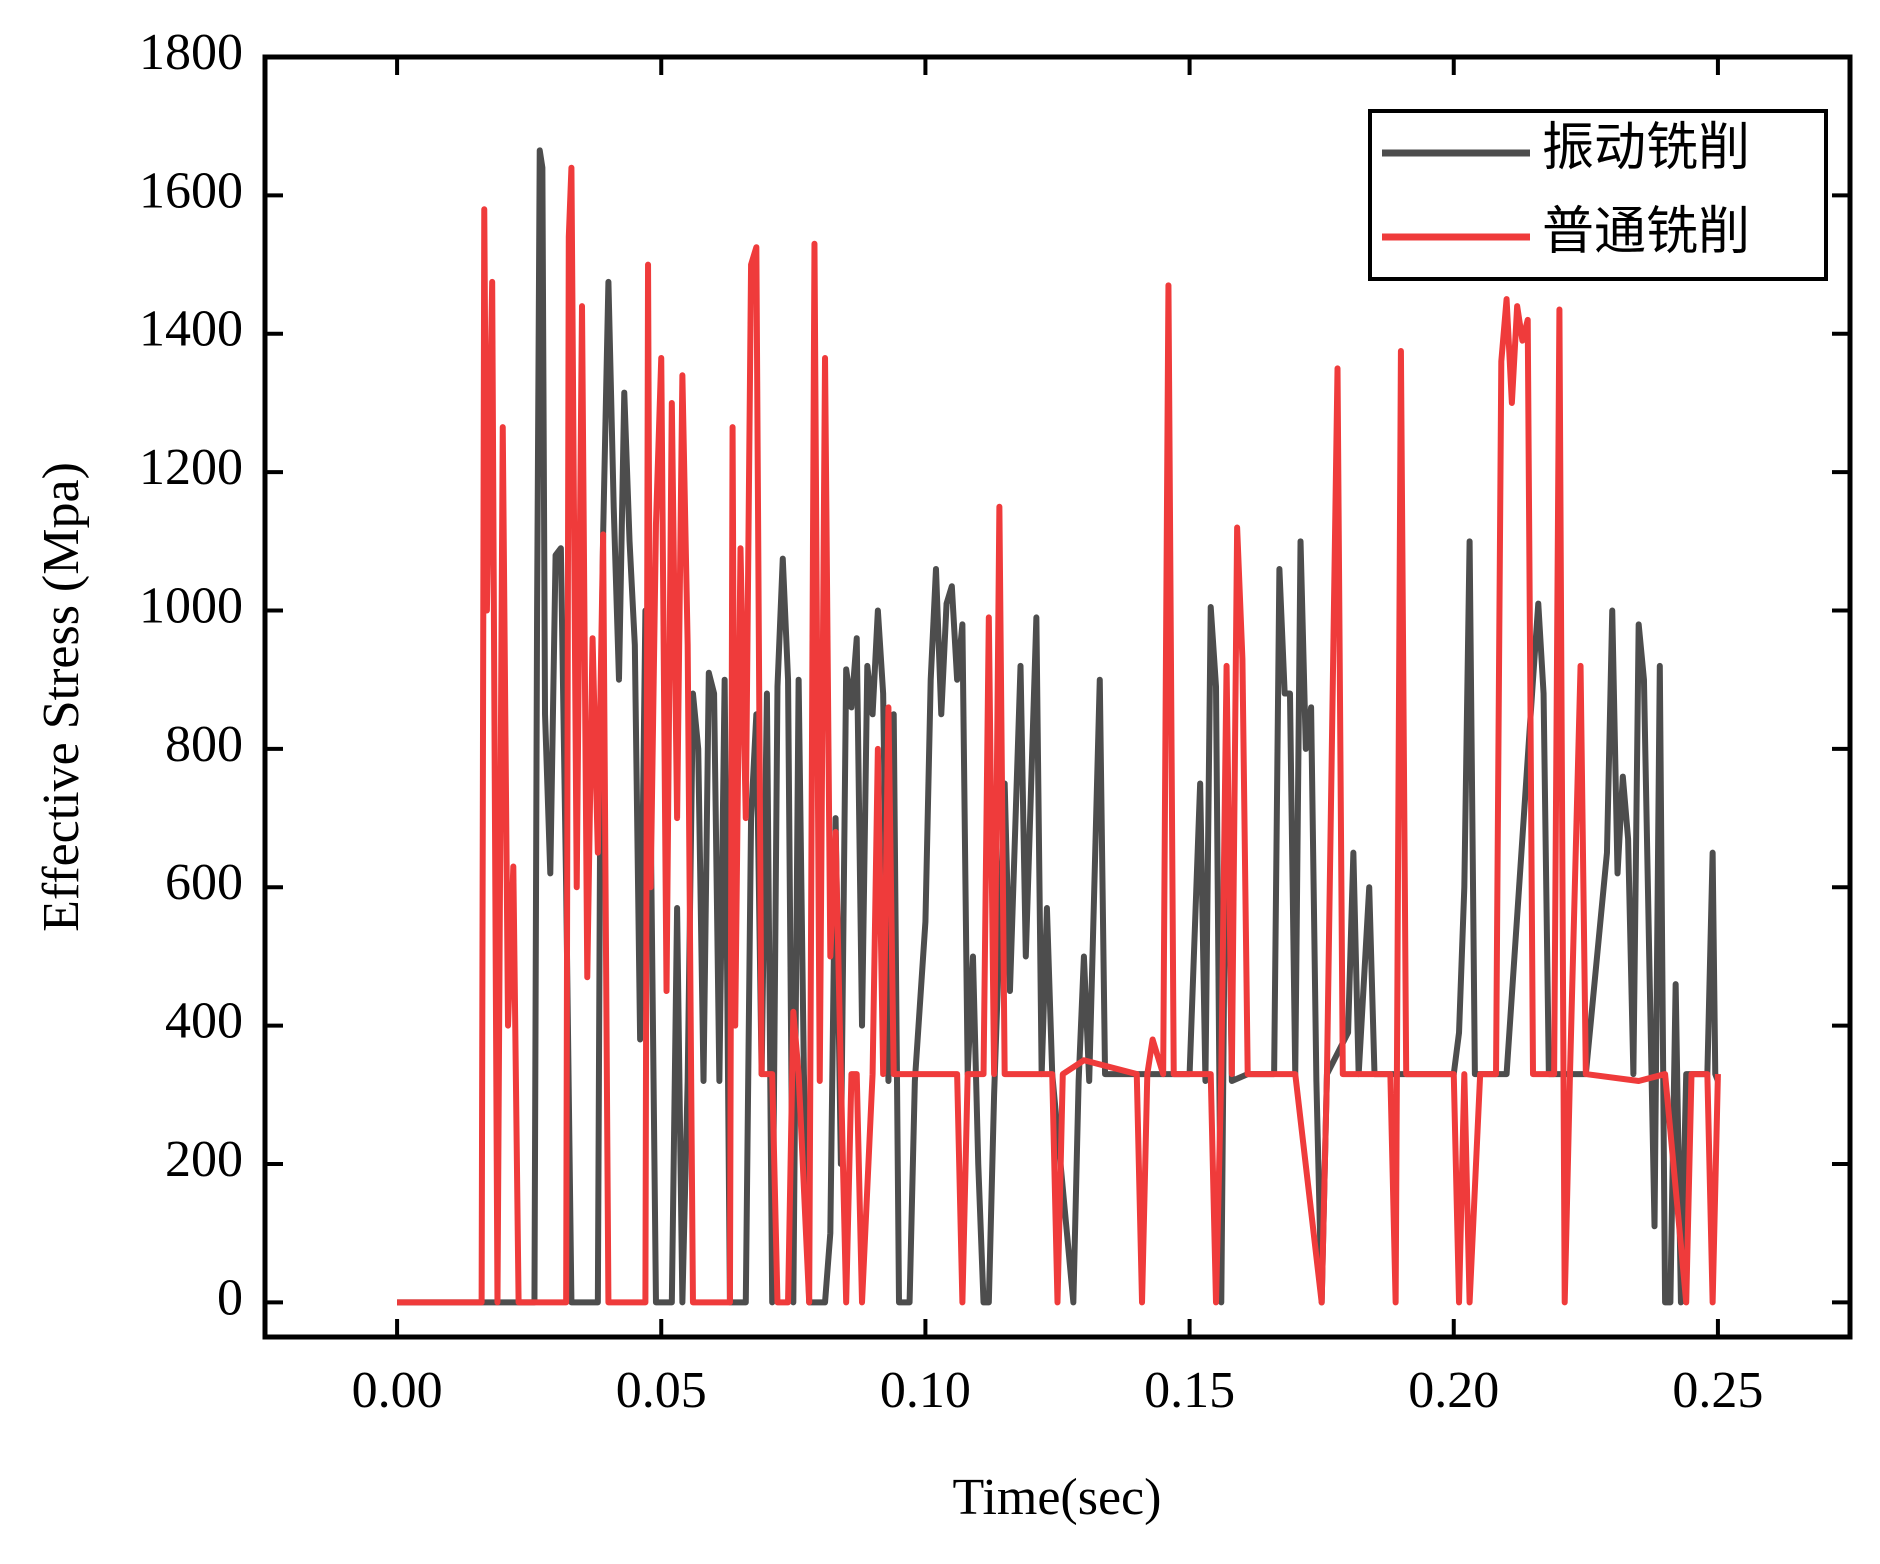 The width and height of the screenshot is (1880, 1564). What do you see at coordinates (1057, 1497) in the screenshot?
I see `x-axis-title: Time(sec)` at bounding box center [1057, 1497].